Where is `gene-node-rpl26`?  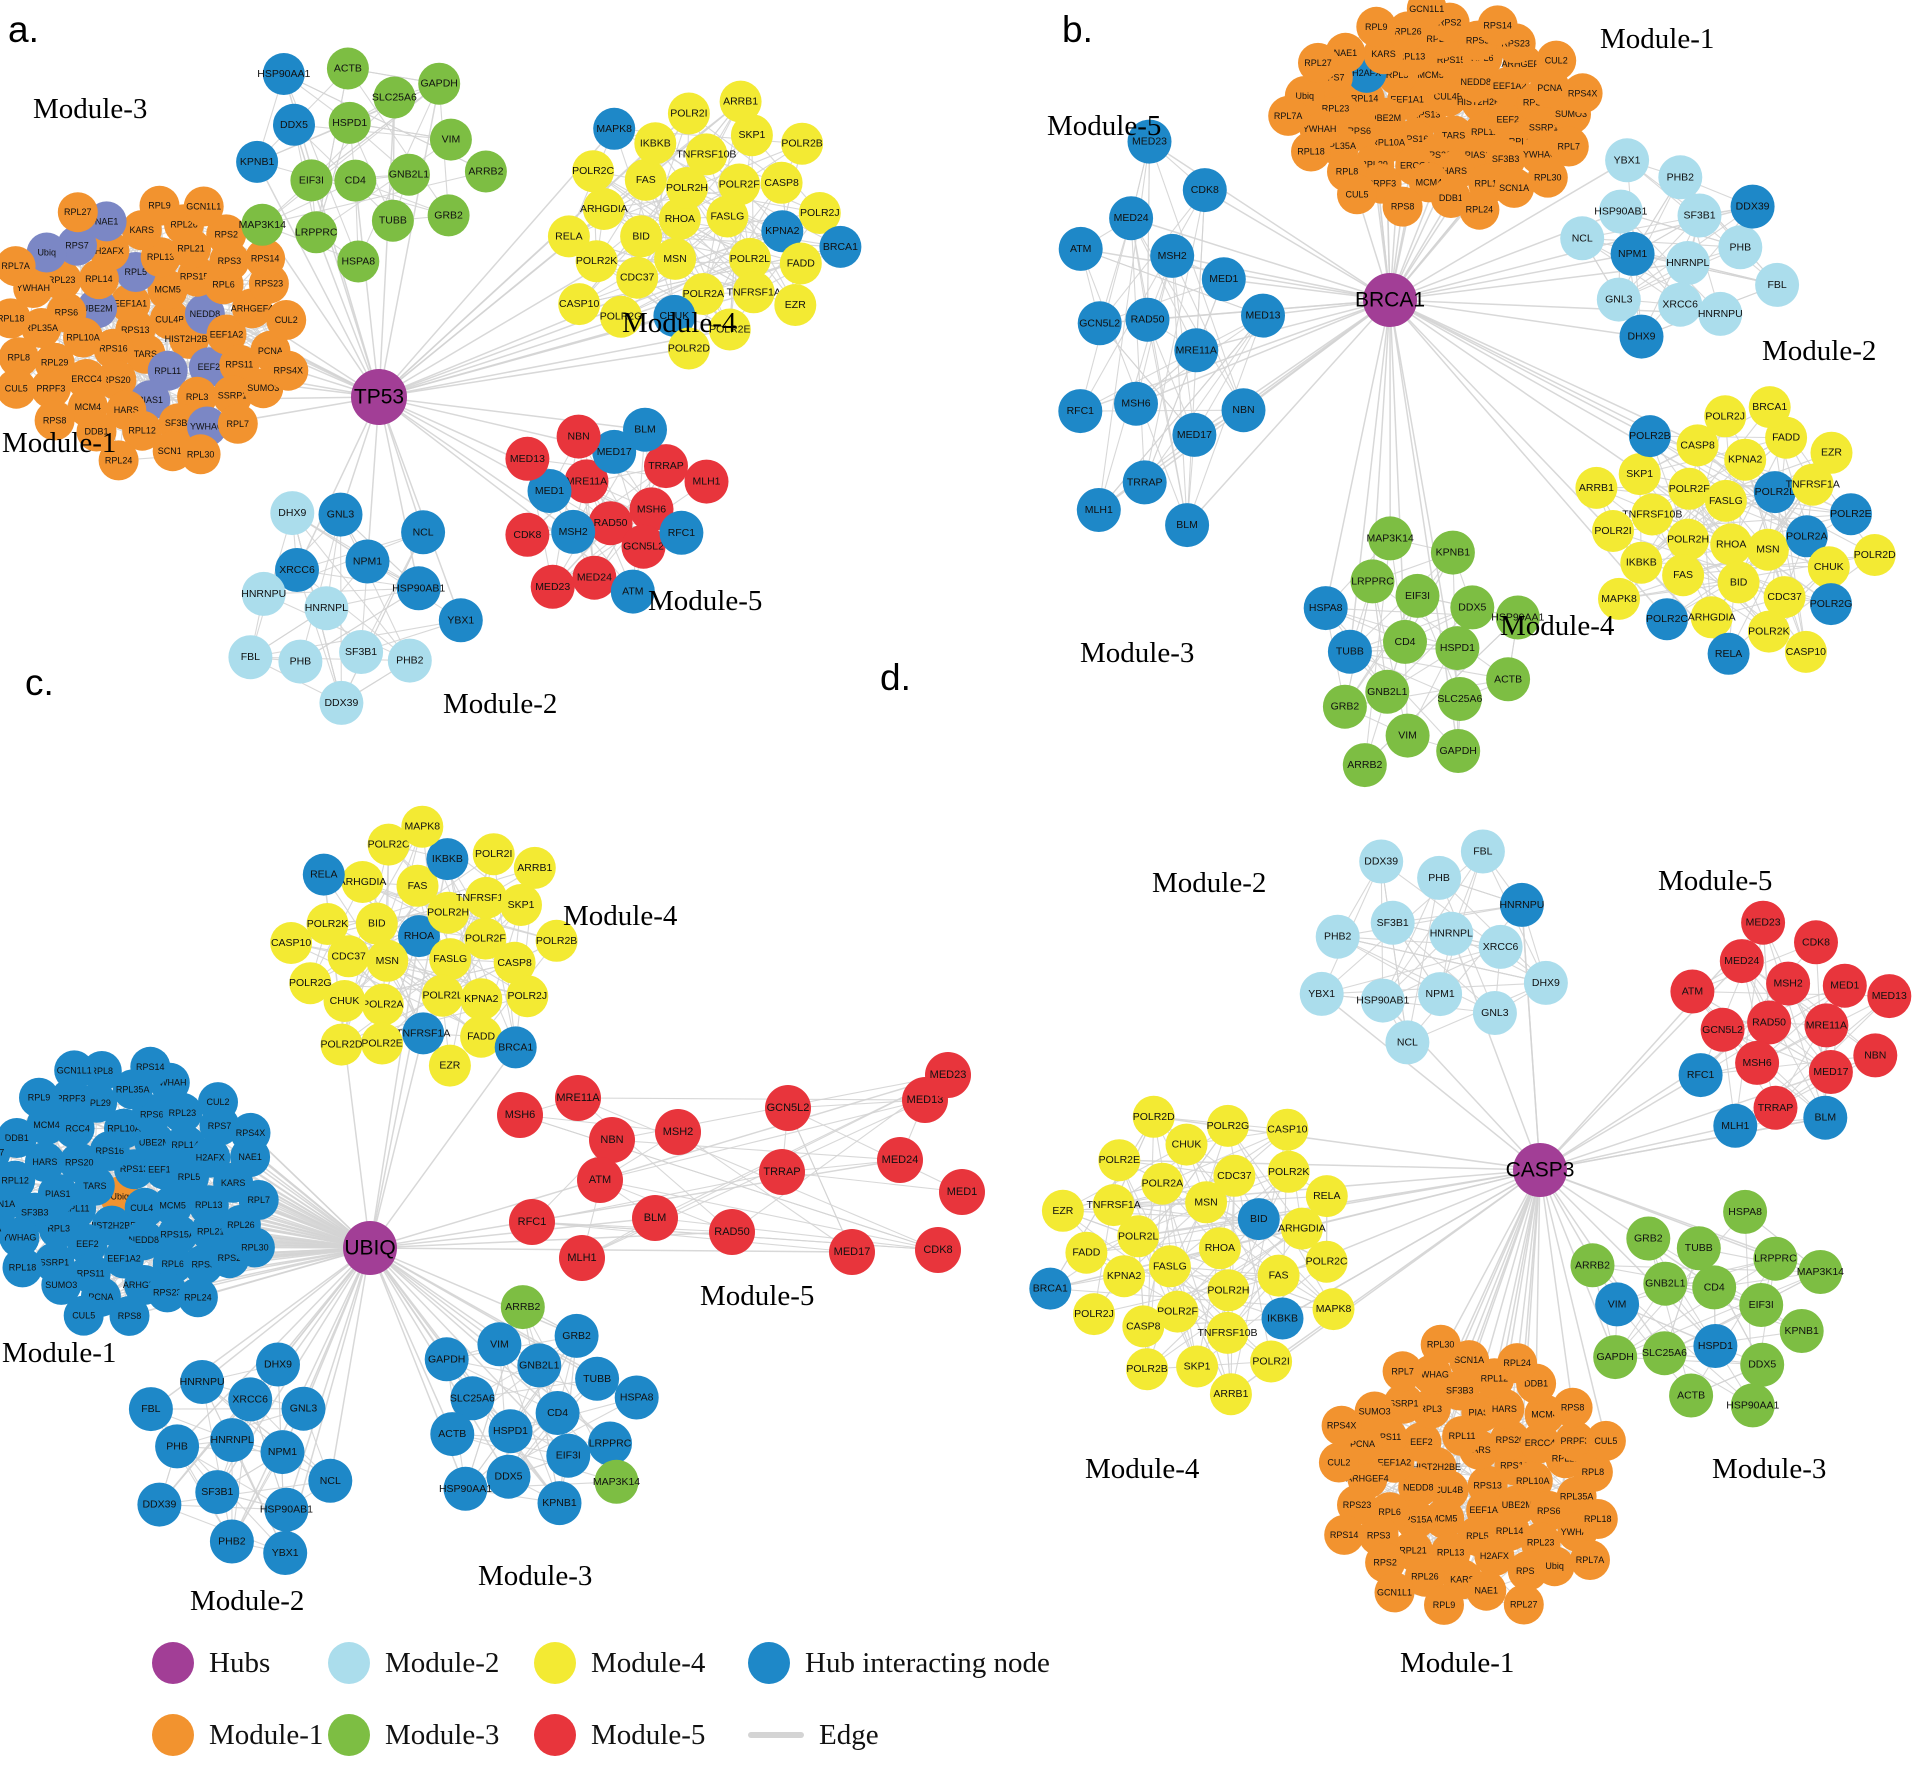
gene-node-rpl26 is located at coordinates (1424, 1576).